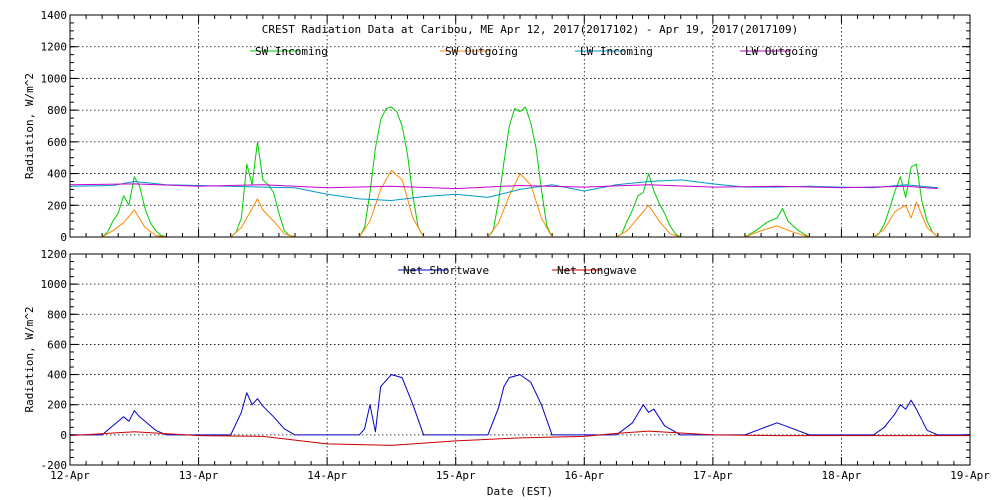 The image size is (1000, 500). What do you see at coordinates (456, 475) in the screenshot?
I see `x-tick-label: 15-Apr` at bounding box center [456, 475].